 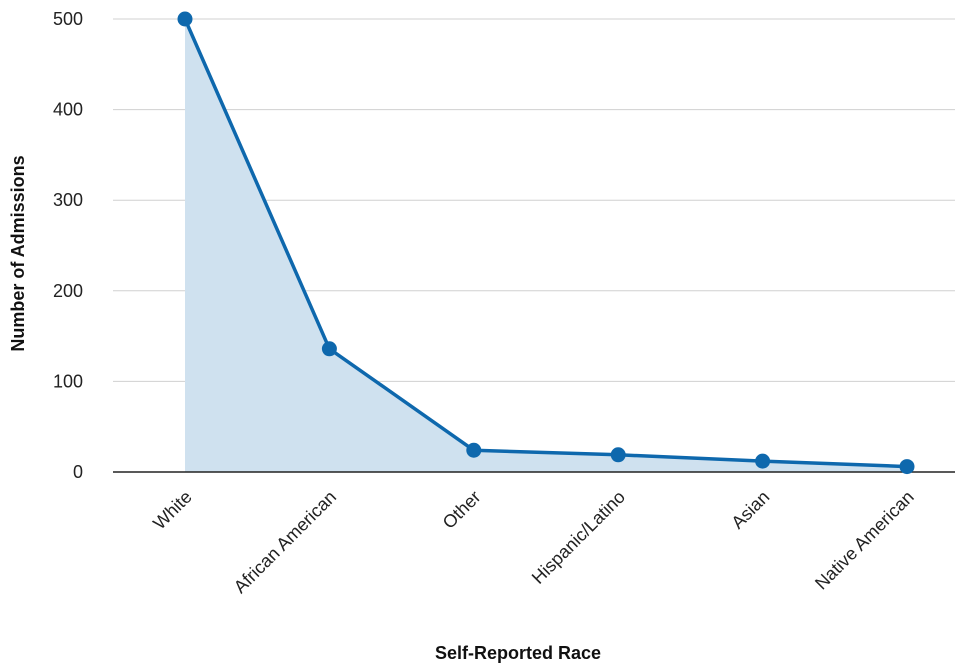 I want to click on y-tick-label: 400, so click(x=68, y=110).